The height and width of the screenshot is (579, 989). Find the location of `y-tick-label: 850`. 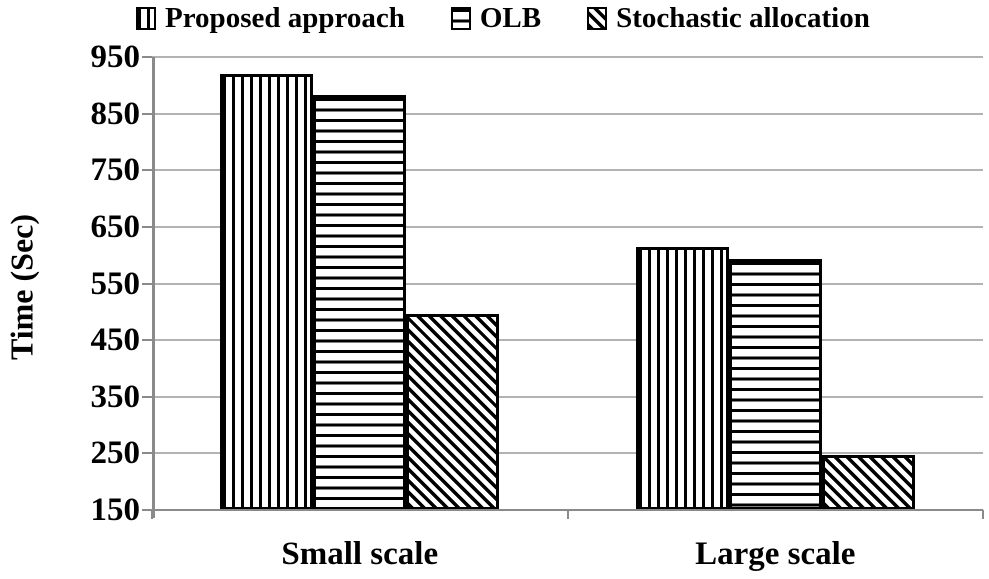

y-tick-label: 850 is located at coordinates (115, 113).